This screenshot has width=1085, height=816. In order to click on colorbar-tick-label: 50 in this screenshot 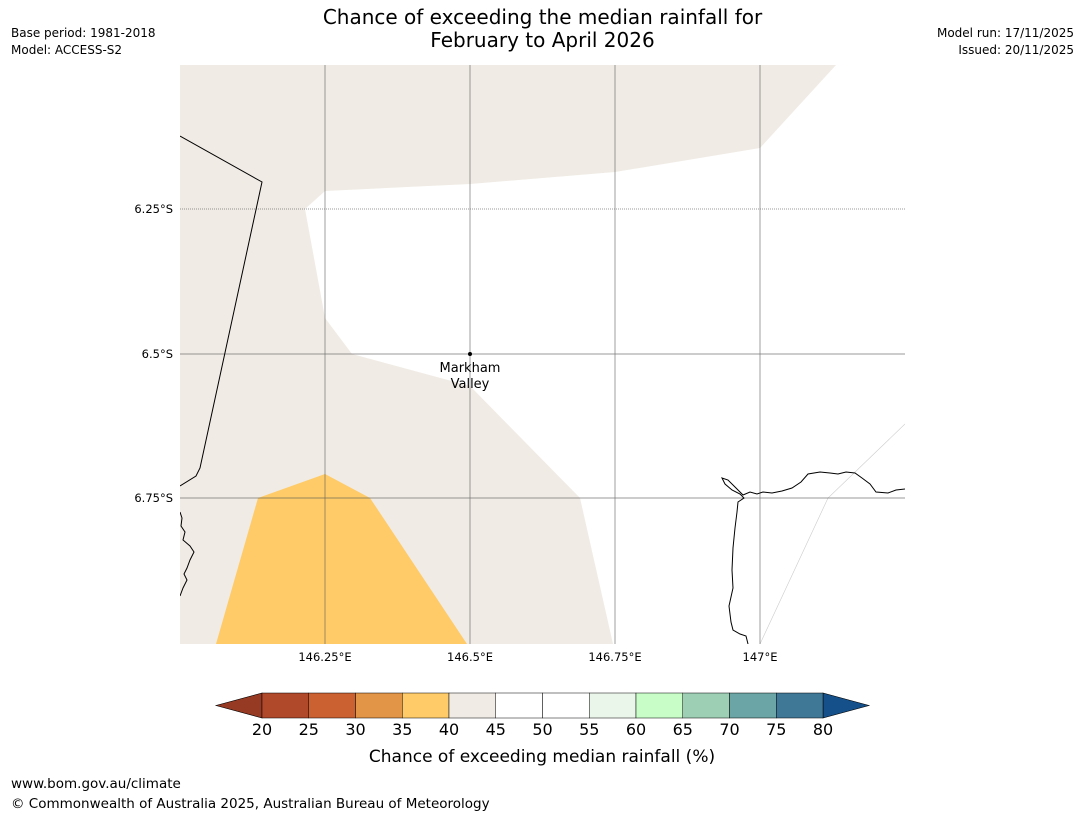, I will do `click(542, 729)`.